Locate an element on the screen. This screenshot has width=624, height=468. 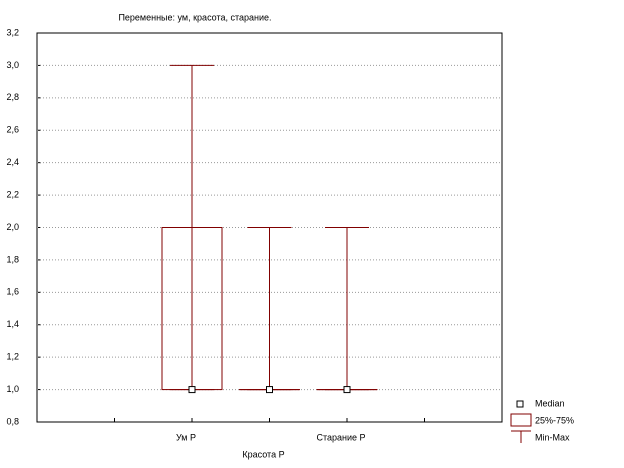
y-tick-label: 2,6 is located at coordinates (12, 130).